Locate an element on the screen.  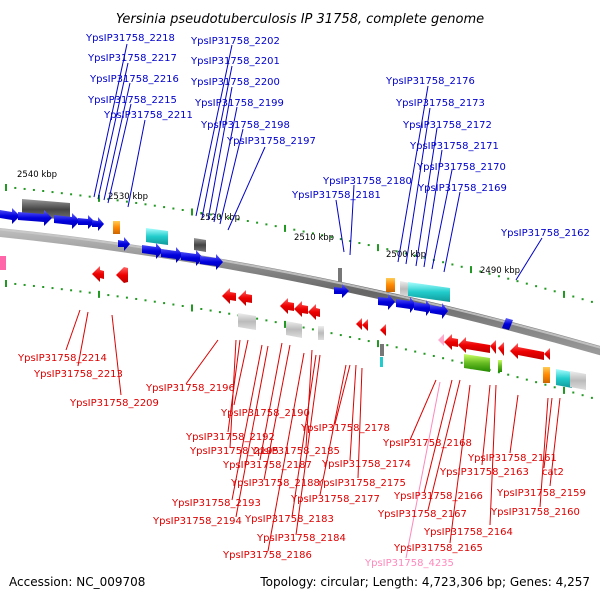
gene-label: YpsIP31758_2175 is located at coordinates (361, 483).